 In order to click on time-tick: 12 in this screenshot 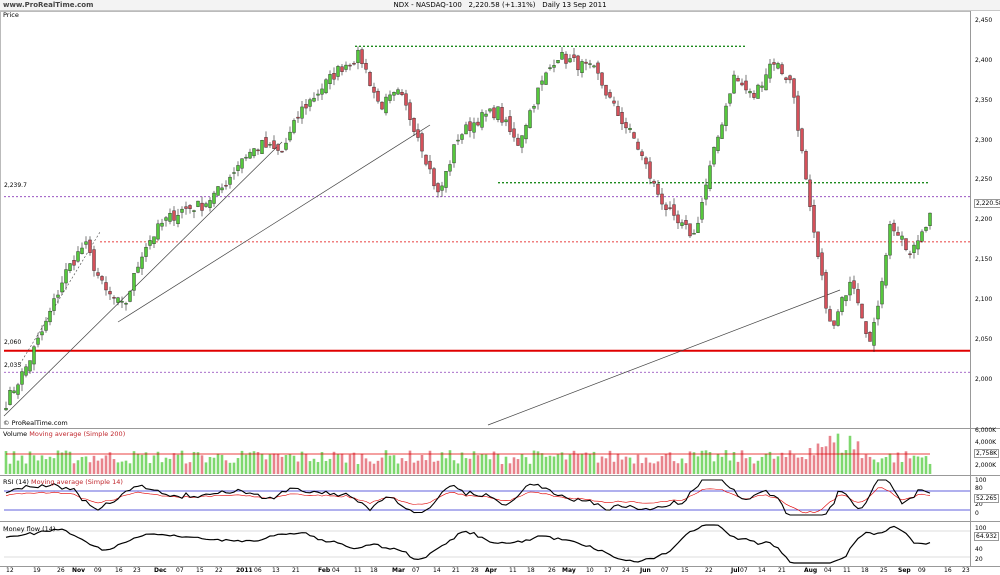, I will do `click(10, 570)`.